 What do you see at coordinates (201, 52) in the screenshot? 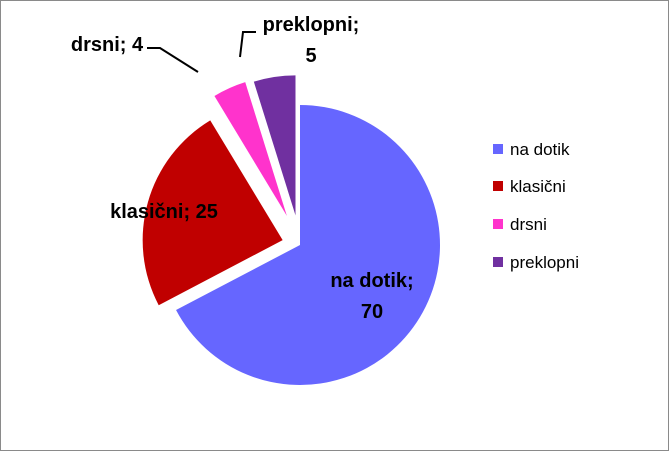
I see `leader-lines` at bounding box center [201, 52].